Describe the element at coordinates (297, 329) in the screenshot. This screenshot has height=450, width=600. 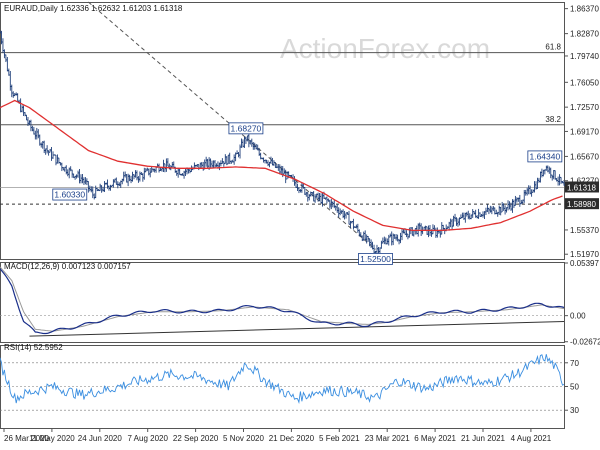
I see `macd-trendline` at that location.